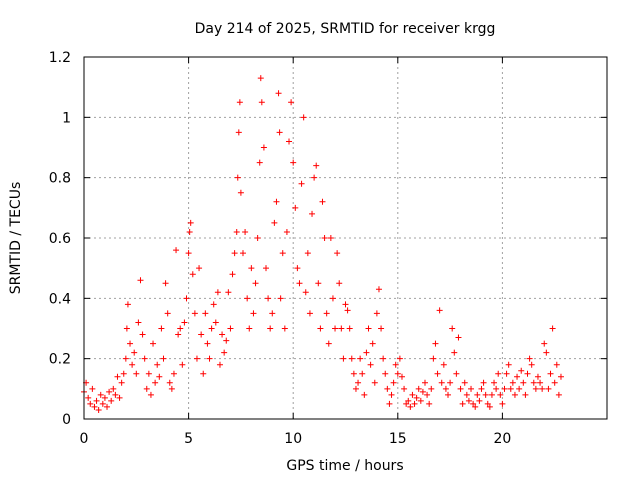 This screenshot has height=480, width=640. I want to click on x-tick-label: 0, so click(84, 439).